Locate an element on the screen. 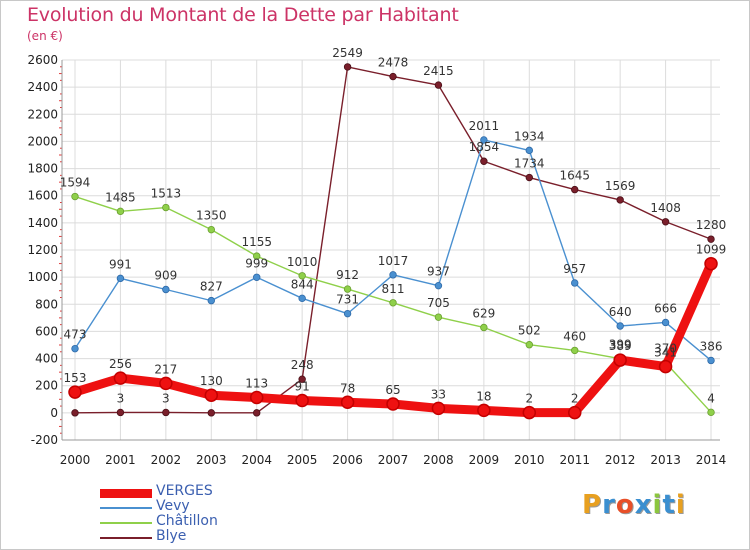 The height and width of the screenshot is (550, 750). data-label-vevy: 1934 is located at coordinates (529, 136).